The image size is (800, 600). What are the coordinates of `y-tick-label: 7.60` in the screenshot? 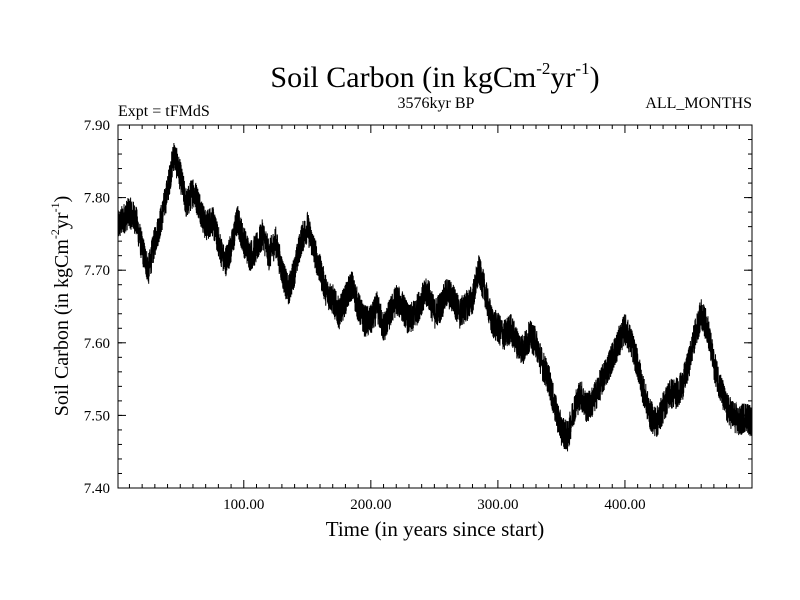 It's located at (97, 344).